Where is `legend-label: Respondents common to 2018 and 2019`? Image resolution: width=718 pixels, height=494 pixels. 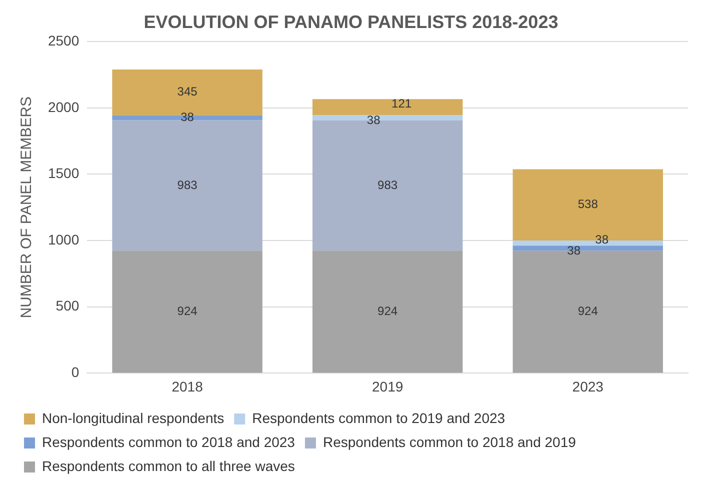 legend-label: Respondents common to 2018 and 2019 is located at coordinates (449, 442).